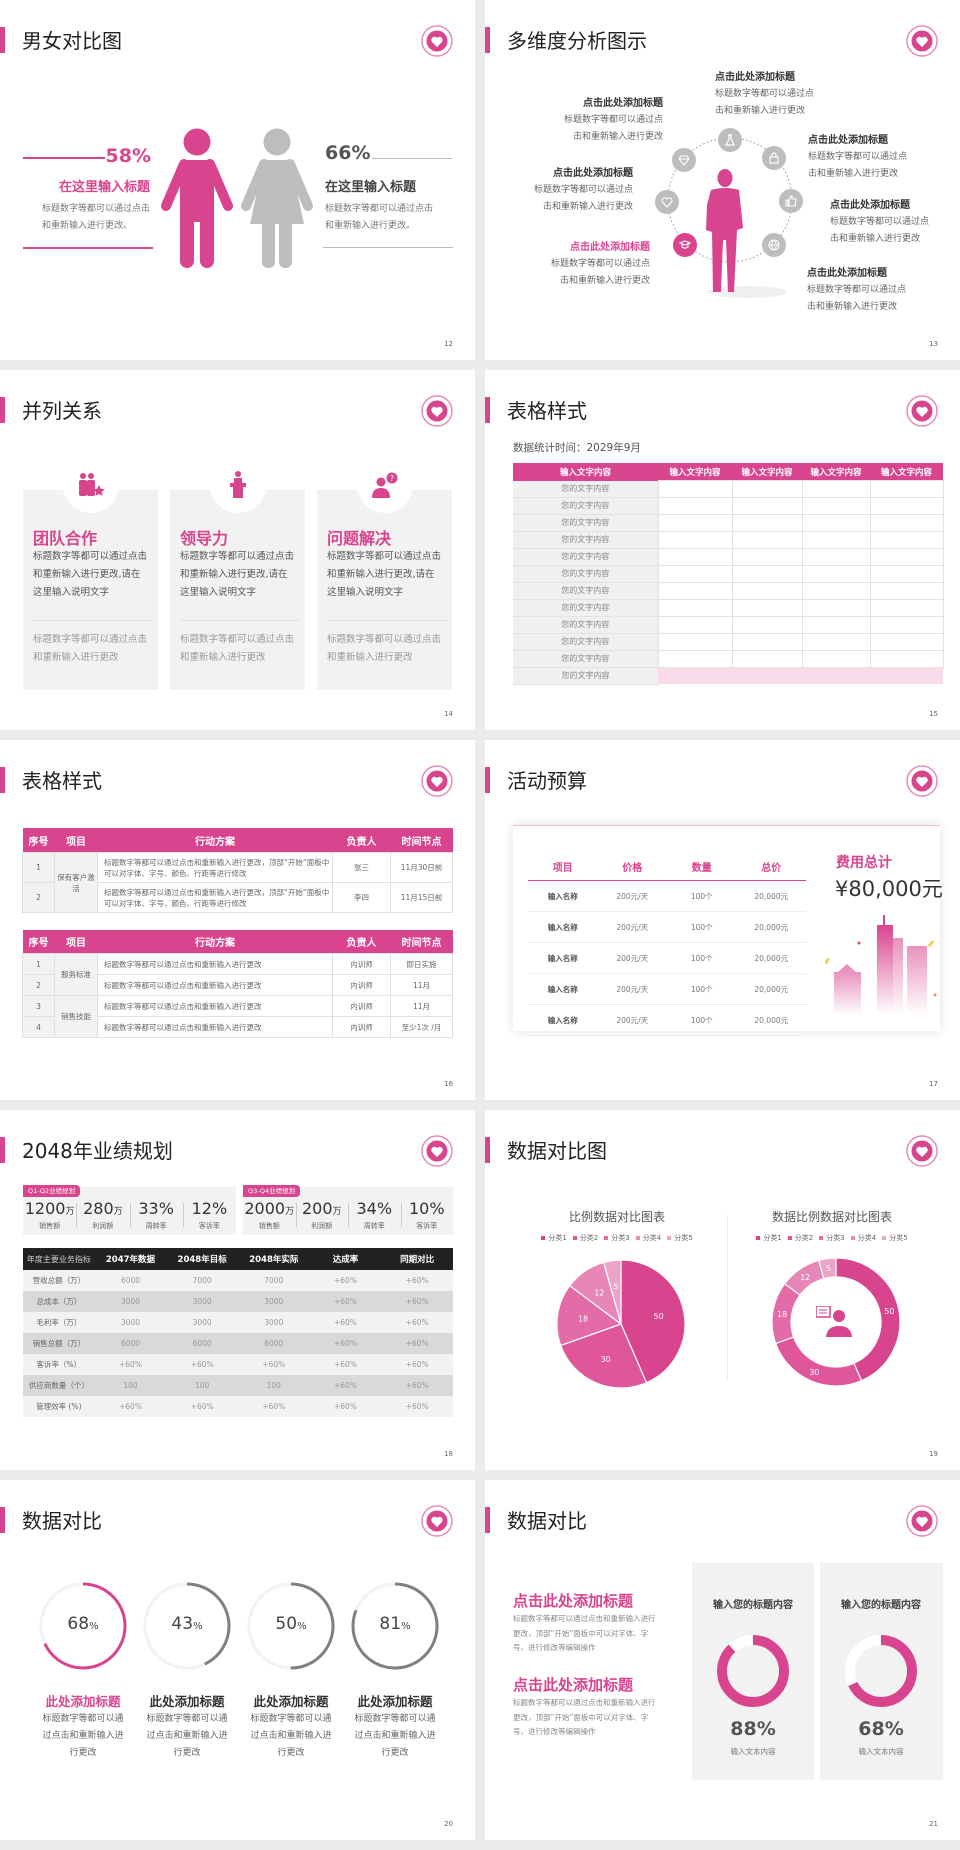 The height and width of the screenshot is (1850, 960). Describe the element at coordinates (680, 1238) in the screenshot. I see `legend-item: 分类5` at that location.